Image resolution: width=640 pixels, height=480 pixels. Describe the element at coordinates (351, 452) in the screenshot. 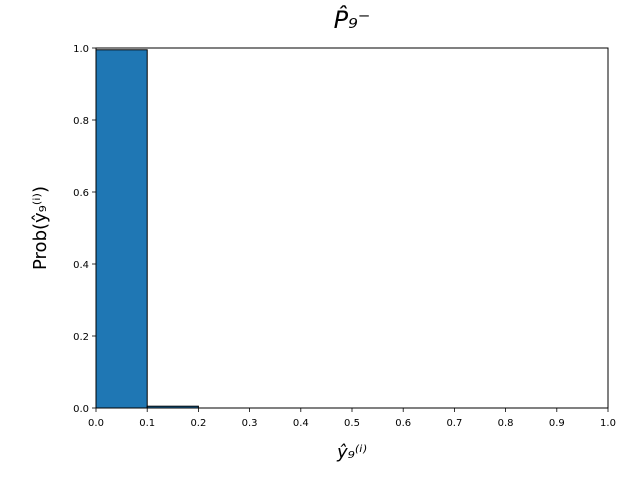

I see `x-axis-label: ŷ₉⁽ⁱ⁾` at that location.